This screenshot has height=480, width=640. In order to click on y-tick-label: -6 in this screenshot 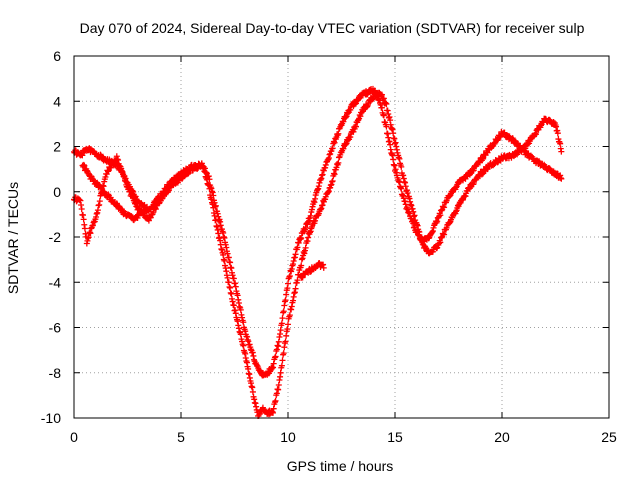, I will do `click(55, 328)`.